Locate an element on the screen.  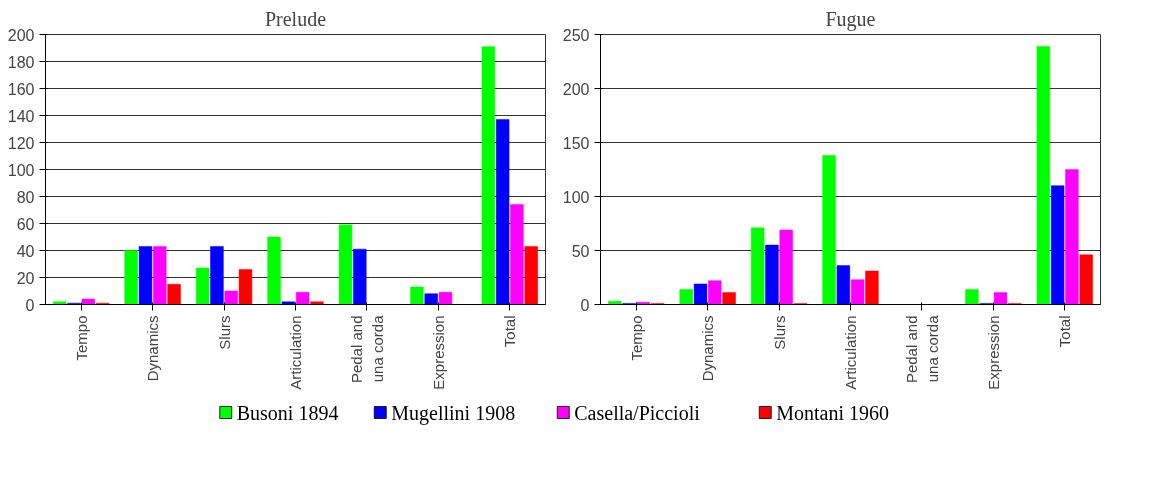
y-tick-label: 140 is located at coordinates (21, 116).